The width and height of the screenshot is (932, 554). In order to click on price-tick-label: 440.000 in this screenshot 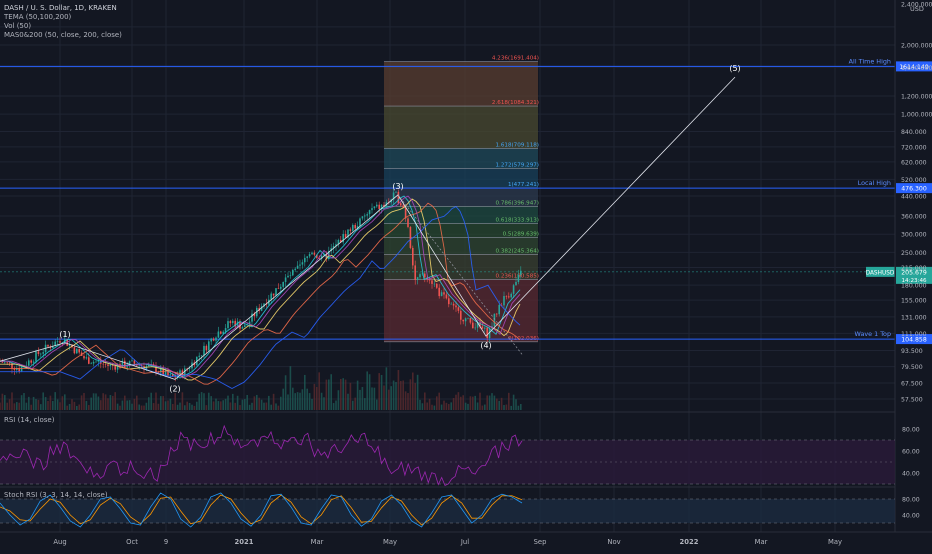, I will do `click(914, 197)`.